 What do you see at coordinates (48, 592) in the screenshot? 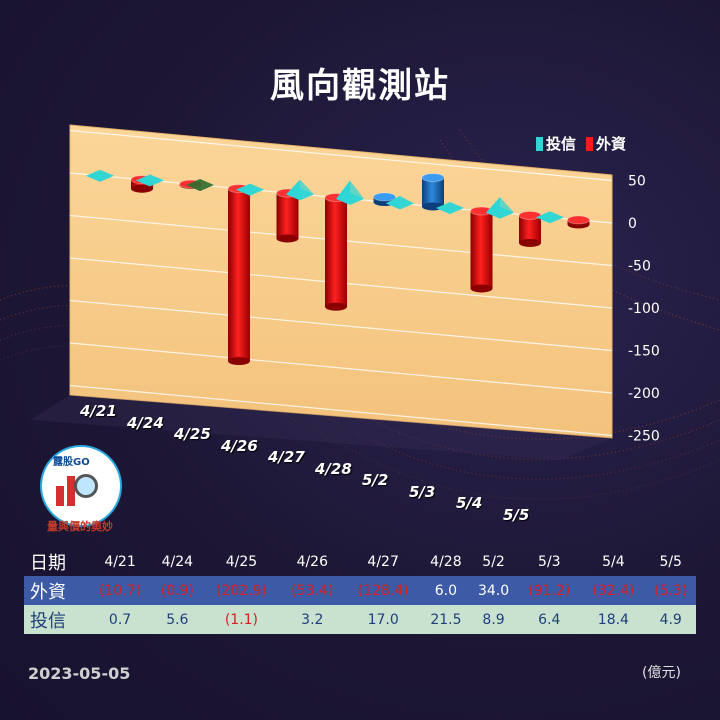
I see `row-header-foreign: 外資` at bounding box center [48, 592].